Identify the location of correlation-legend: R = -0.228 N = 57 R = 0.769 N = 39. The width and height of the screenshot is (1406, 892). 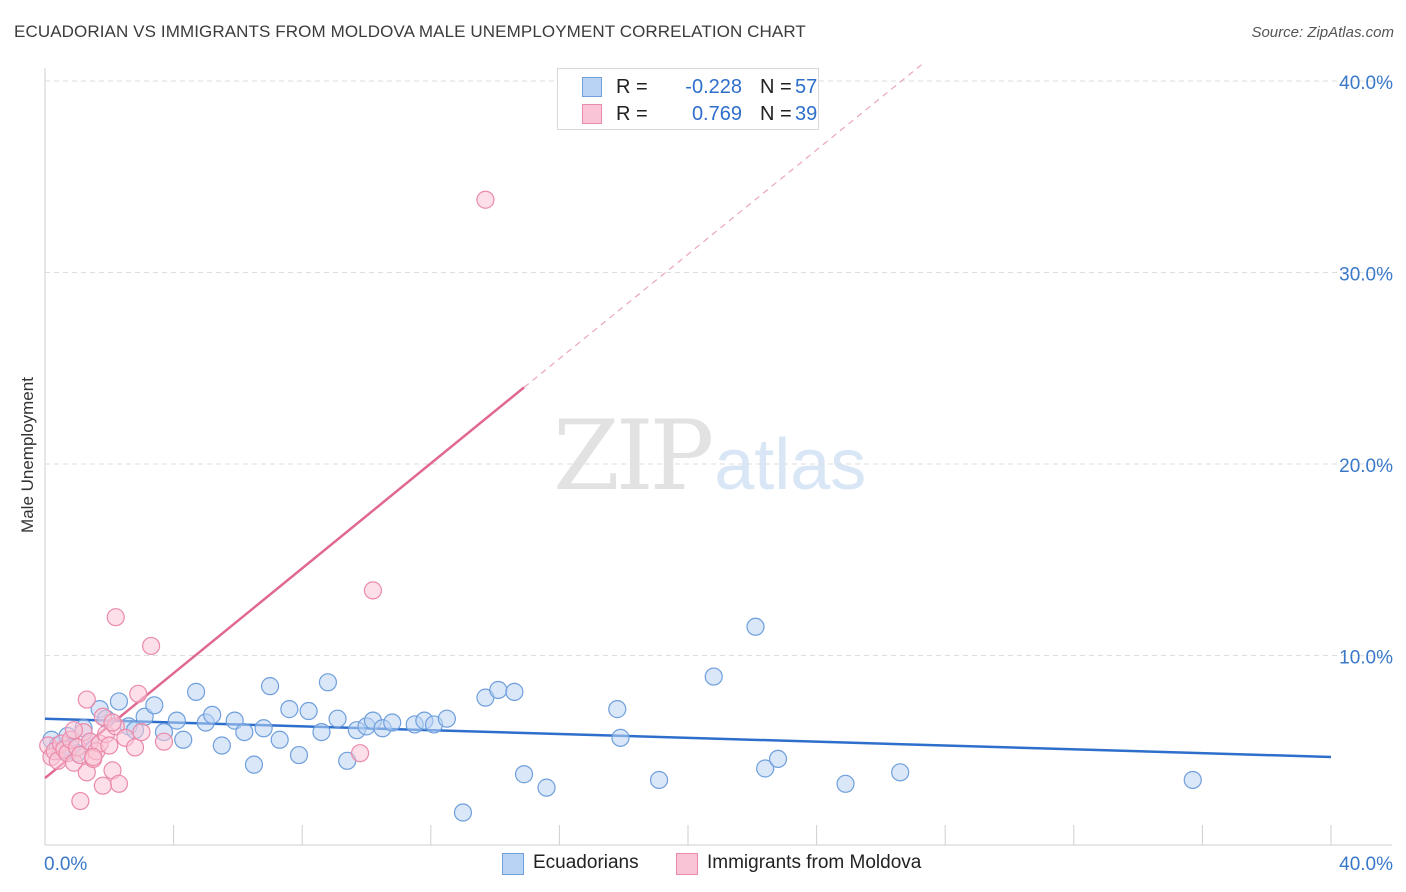
(688, 99).